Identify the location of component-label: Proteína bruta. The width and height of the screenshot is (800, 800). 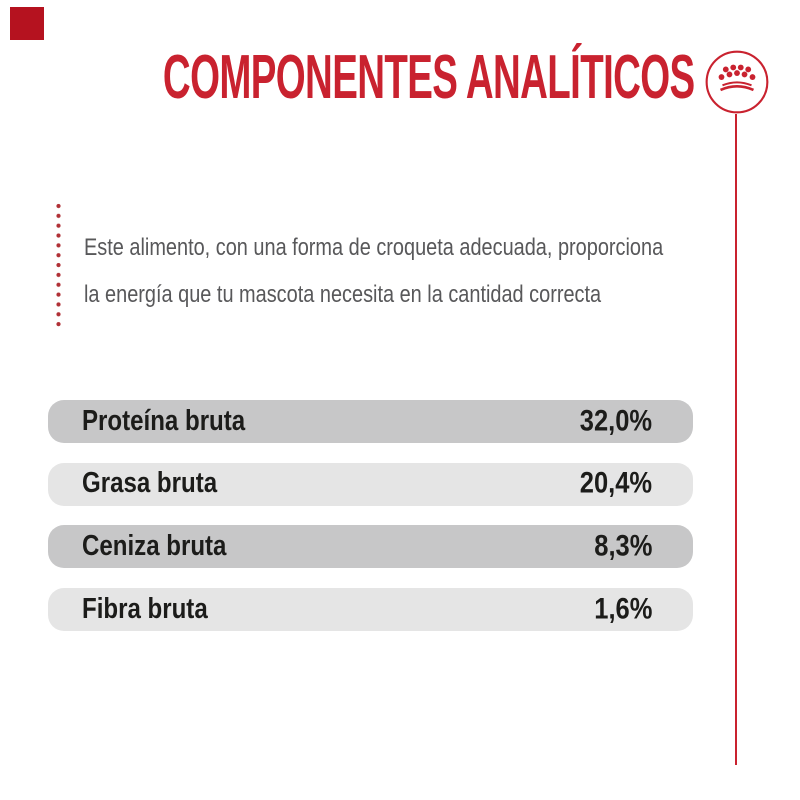
(164, 420).